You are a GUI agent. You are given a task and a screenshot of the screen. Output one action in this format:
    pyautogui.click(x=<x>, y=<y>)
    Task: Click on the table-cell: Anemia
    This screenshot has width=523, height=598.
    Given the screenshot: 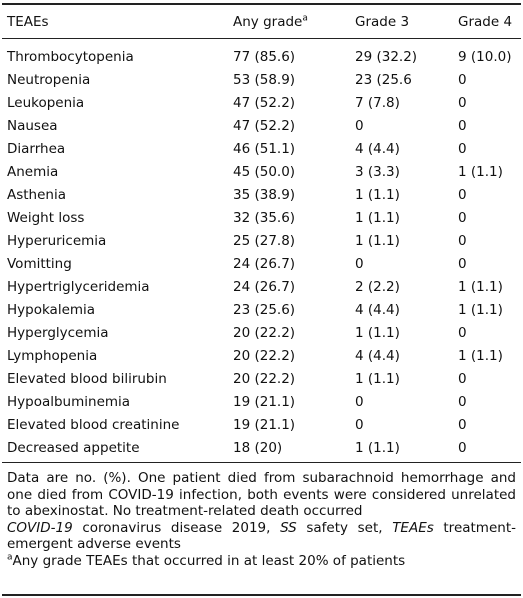 What is the action you would take?
    pyautogui.click(x=33, y=172)
    